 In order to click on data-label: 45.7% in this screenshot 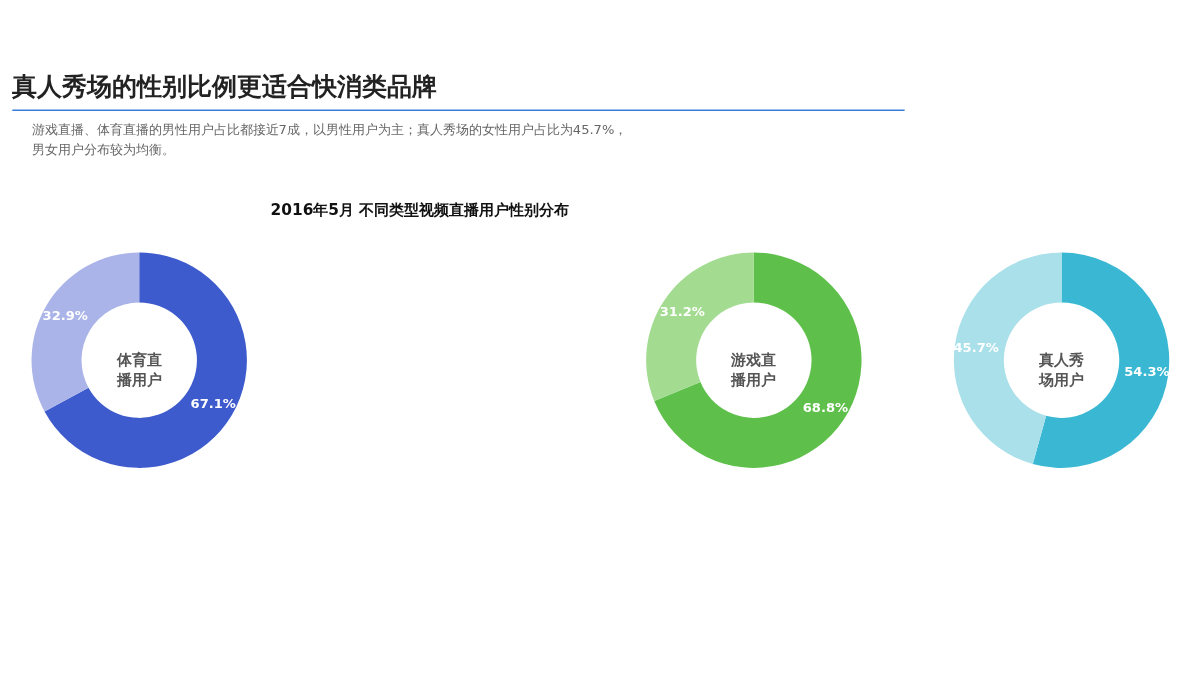, I will do `click(976, 348)`.